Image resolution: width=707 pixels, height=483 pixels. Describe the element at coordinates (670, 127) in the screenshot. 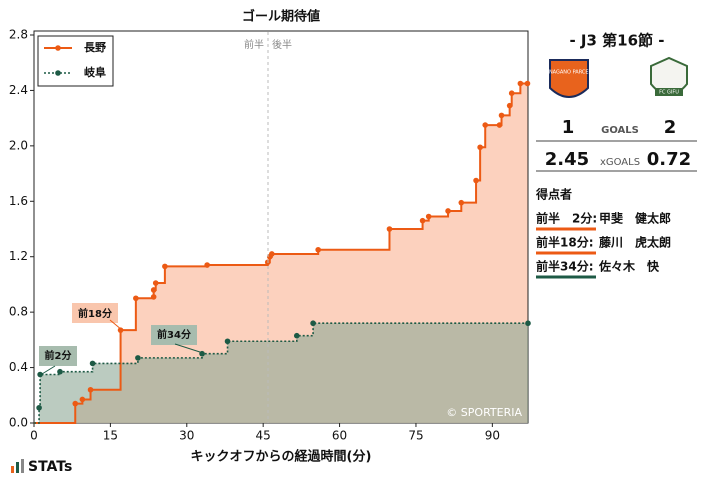

I see `away-goals: 2` at that location.